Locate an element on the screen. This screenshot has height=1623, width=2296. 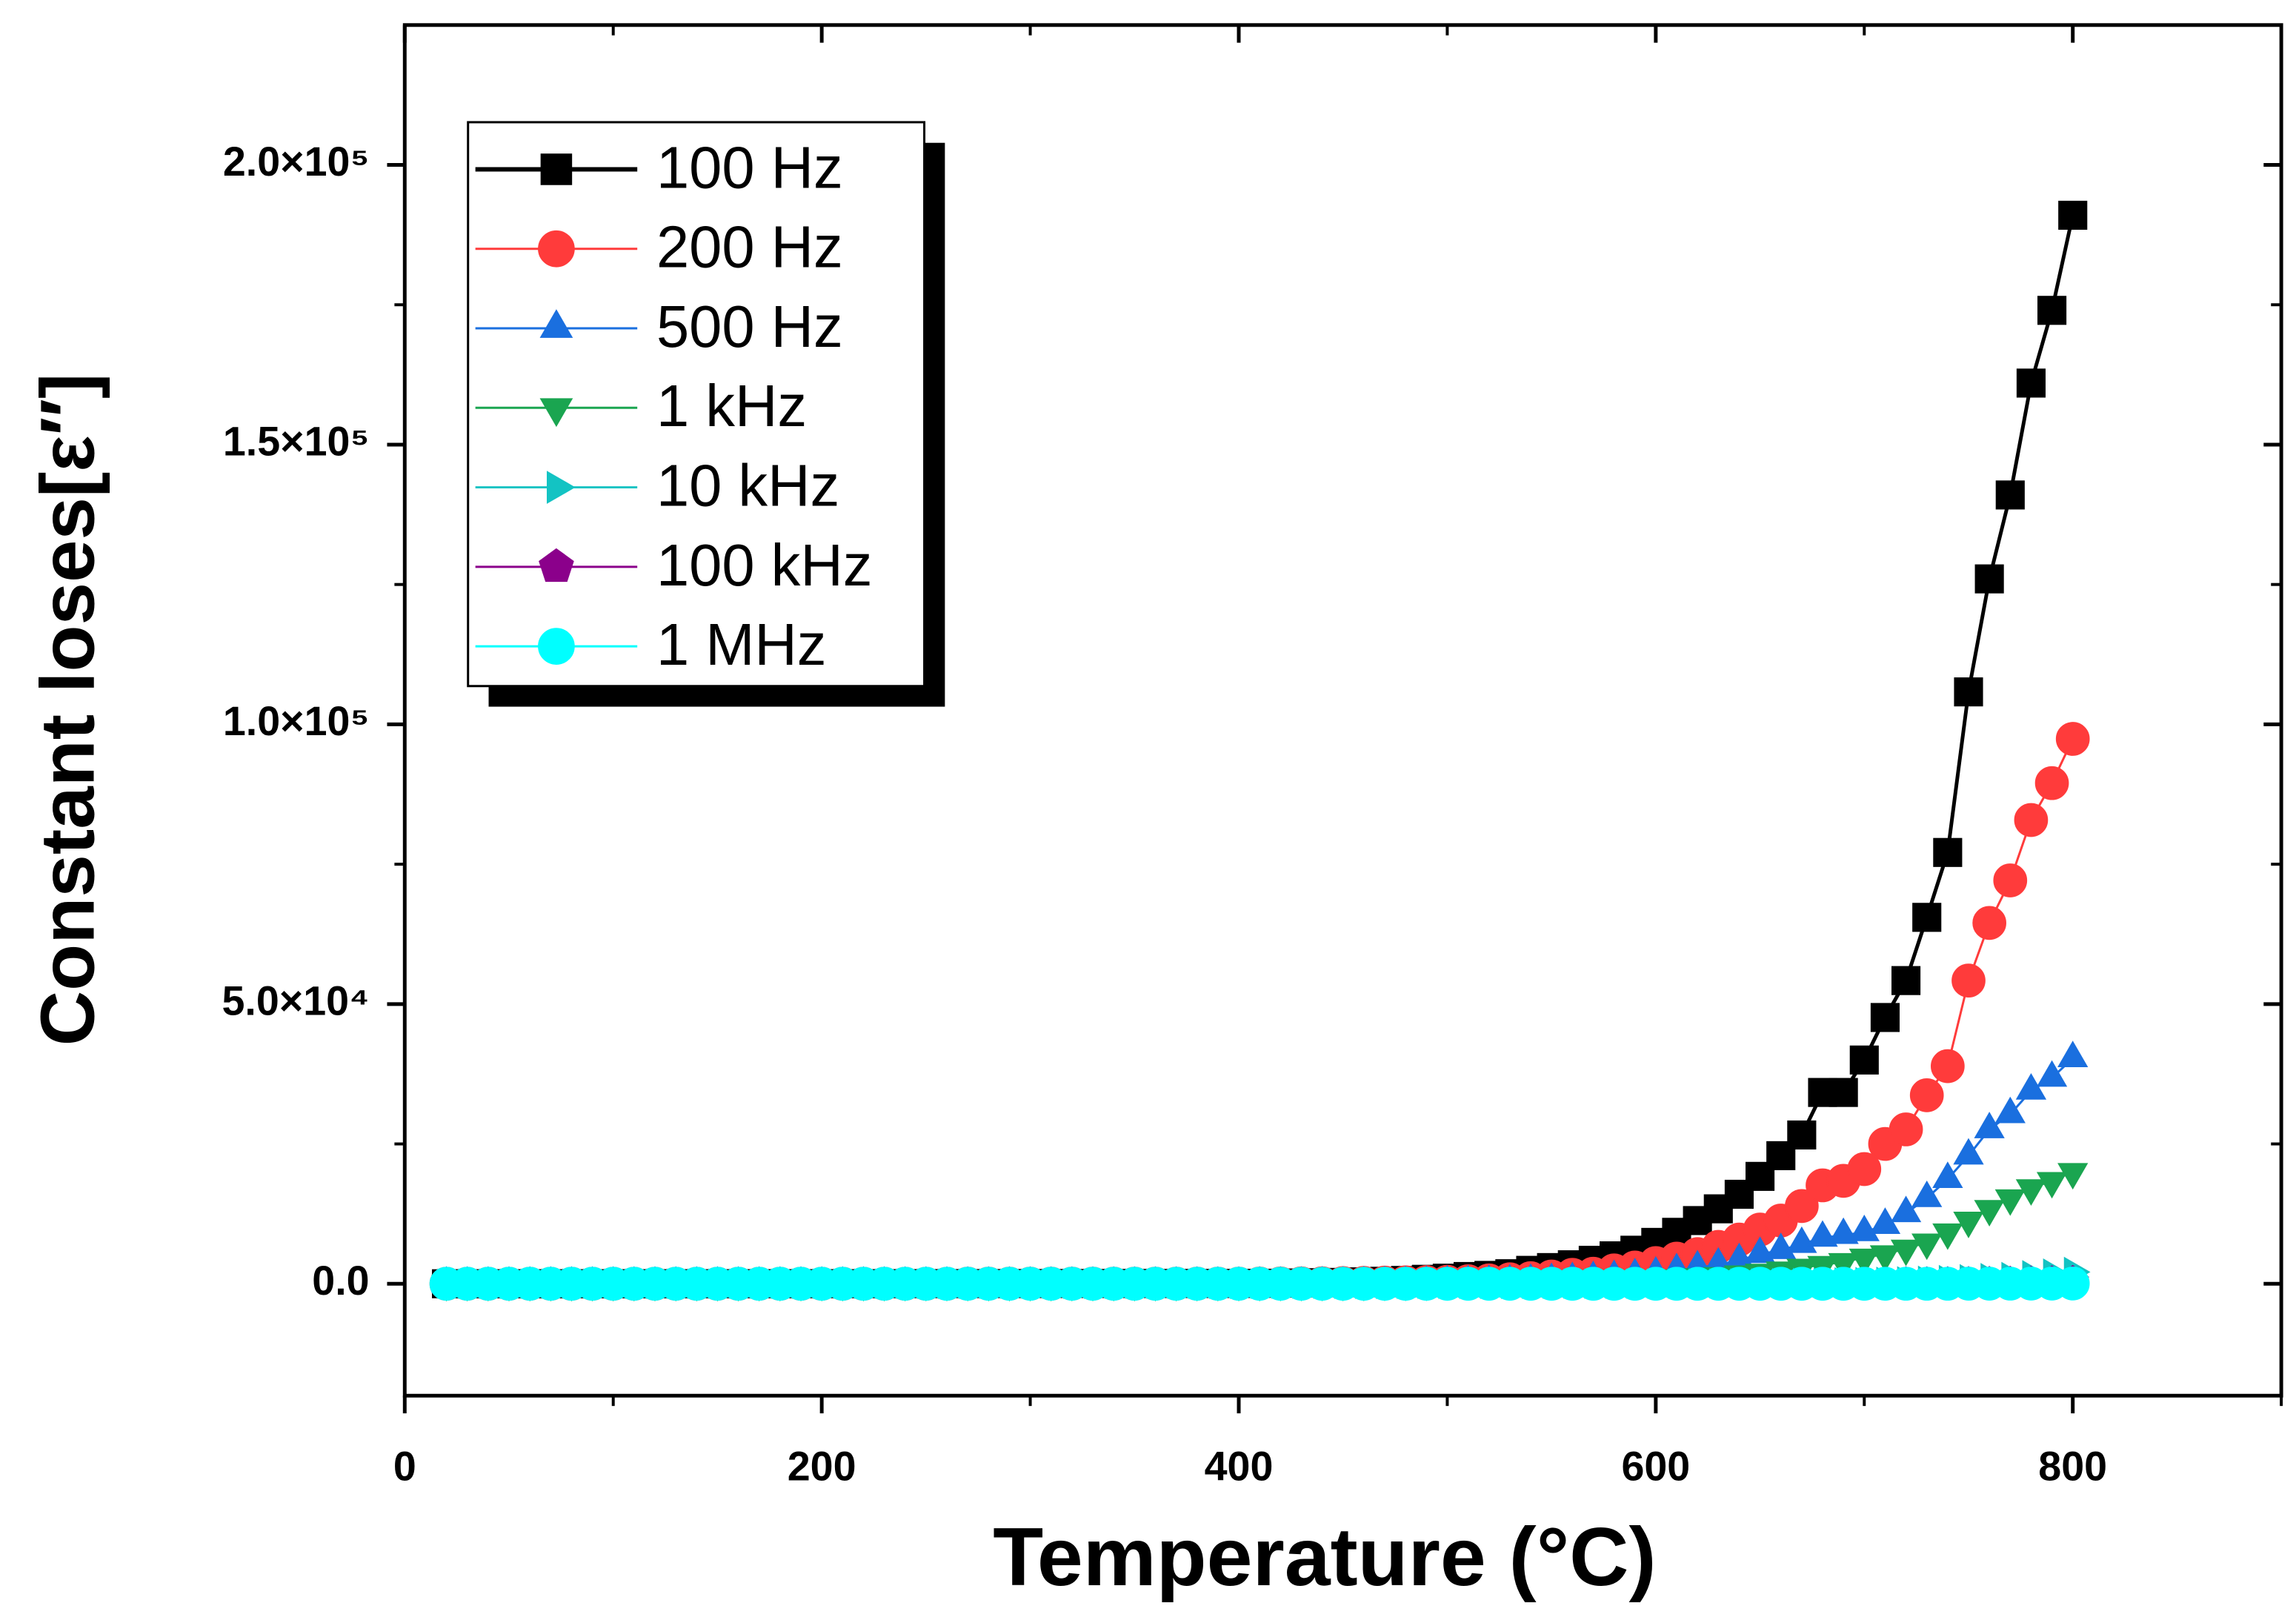
x-tick-label: 0 is located at coordinates (404, 1466).